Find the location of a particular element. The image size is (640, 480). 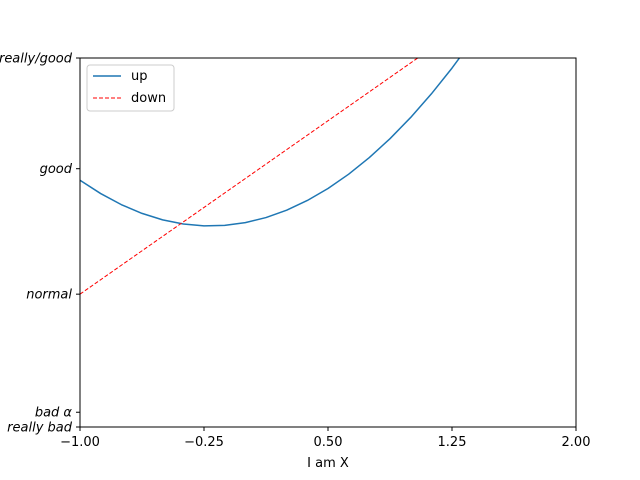

x-tick-label: −0.25 is located at coordinates (204, 442).